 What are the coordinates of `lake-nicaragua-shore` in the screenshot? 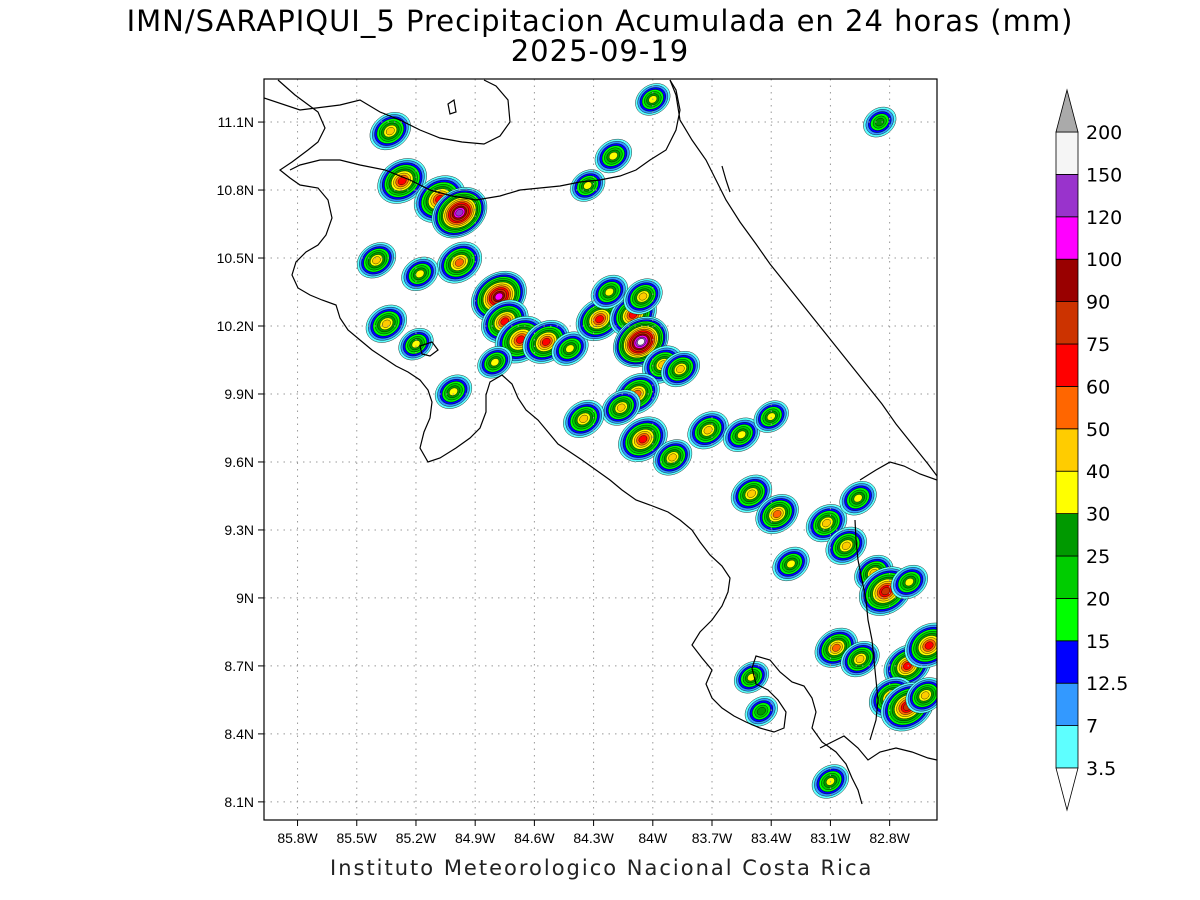 It's located at (387, 112).